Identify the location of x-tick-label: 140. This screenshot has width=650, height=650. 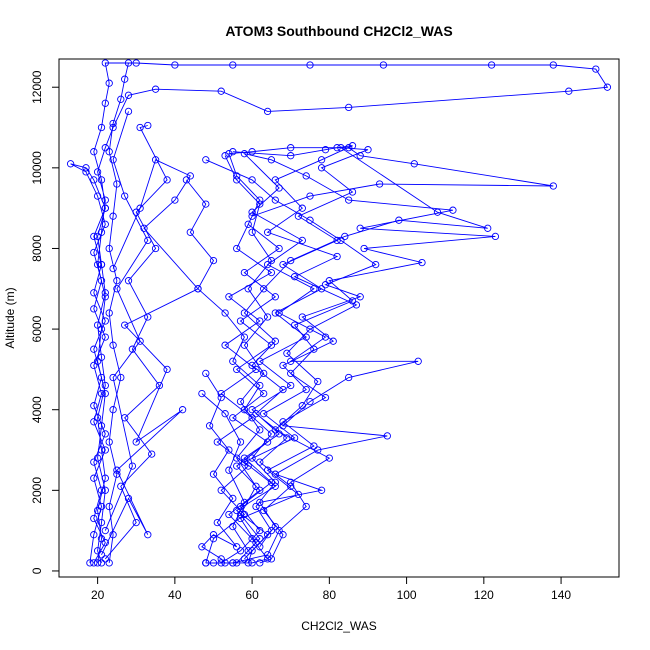
(561, 595).